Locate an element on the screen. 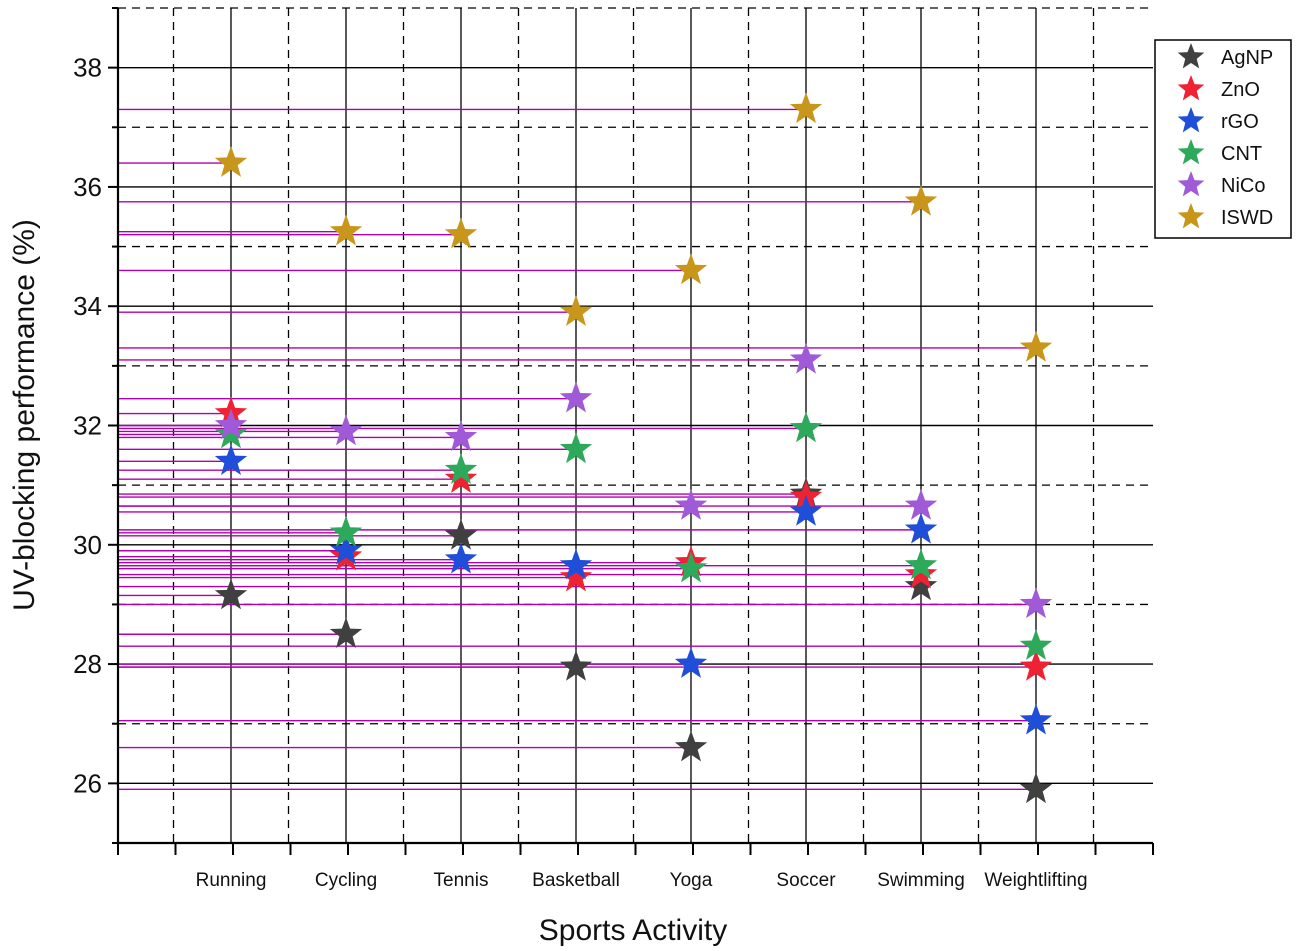 This screenshot has width=1300, height=951. x-tick-label: Swimming is located at coordinates (921, 880).